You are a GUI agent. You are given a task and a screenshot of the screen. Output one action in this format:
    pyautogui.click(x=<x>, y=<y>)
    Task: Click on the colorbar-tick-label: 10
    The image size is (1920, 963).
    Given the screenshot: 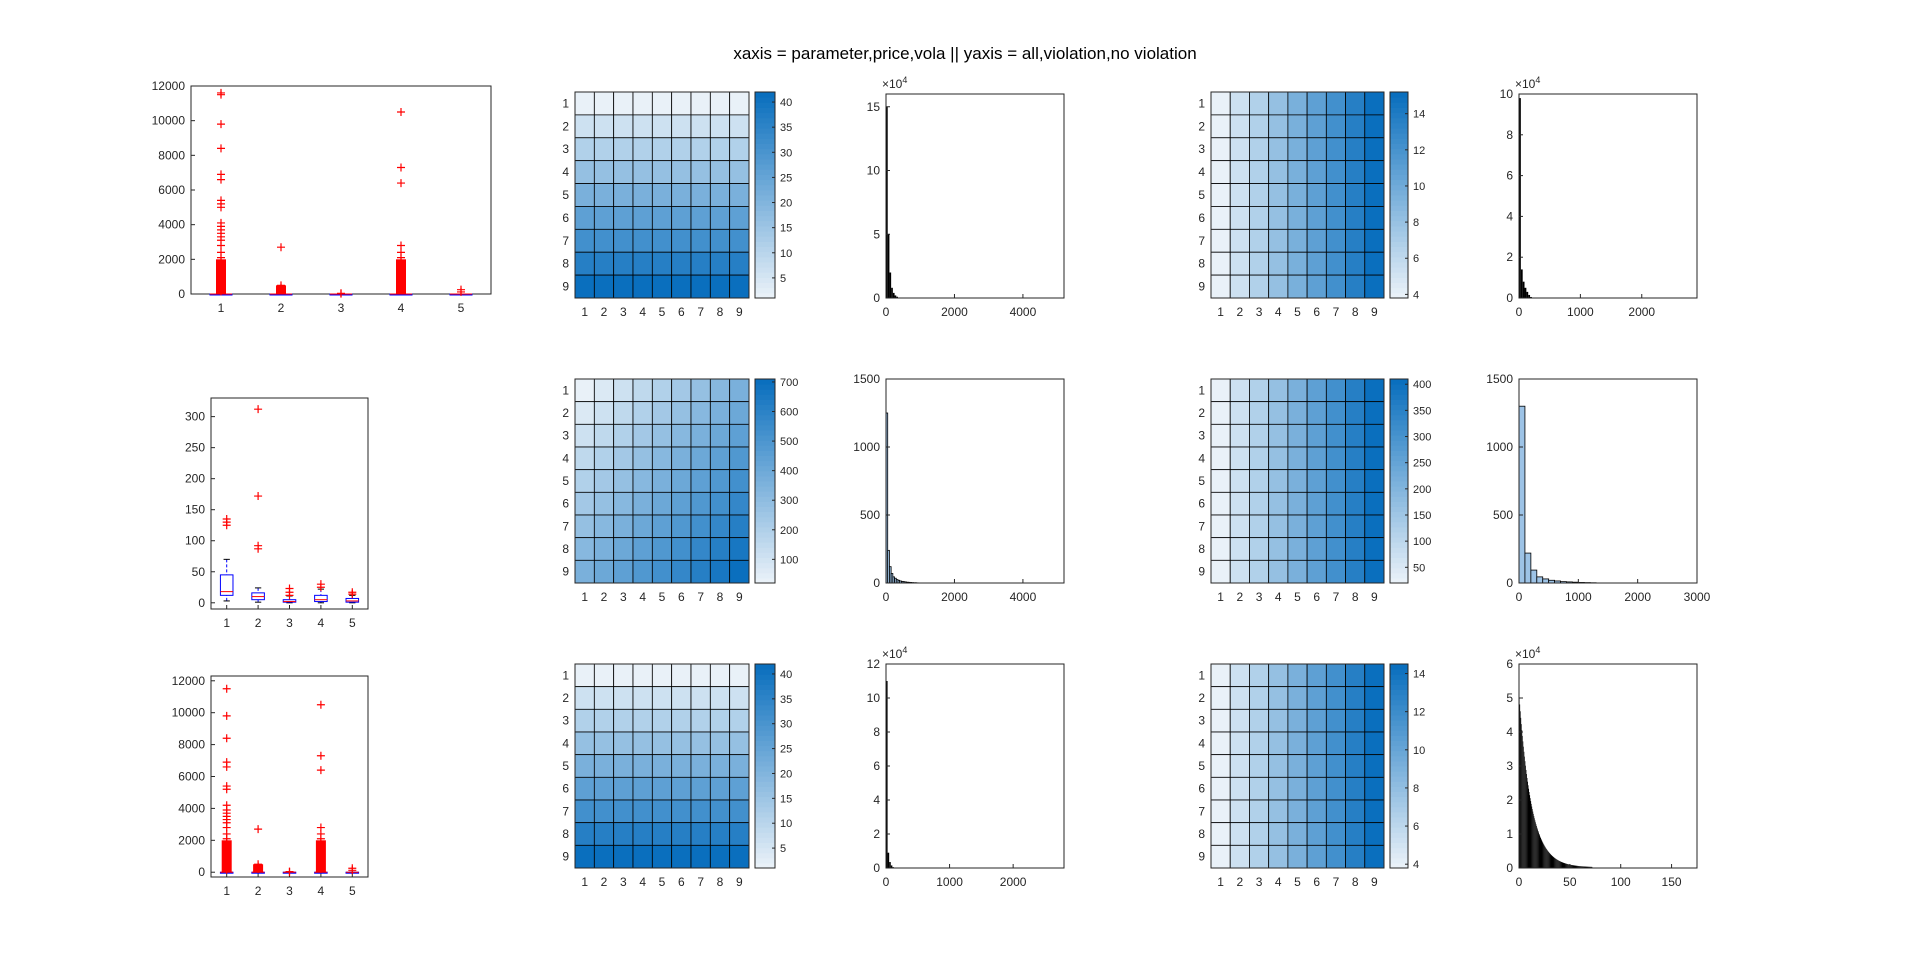 What is the action you would take?
    pyautogui.click(x=1419, y=751)
    